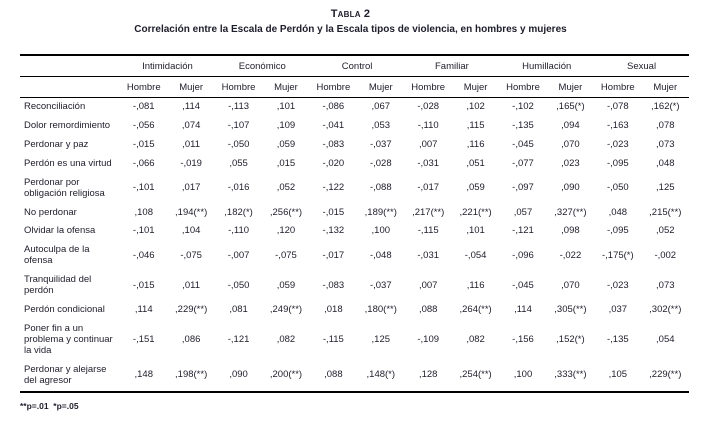 This screenshot has height=448, width=701. I want to click on correlation-cell: ,249(**), so click(286, 310).